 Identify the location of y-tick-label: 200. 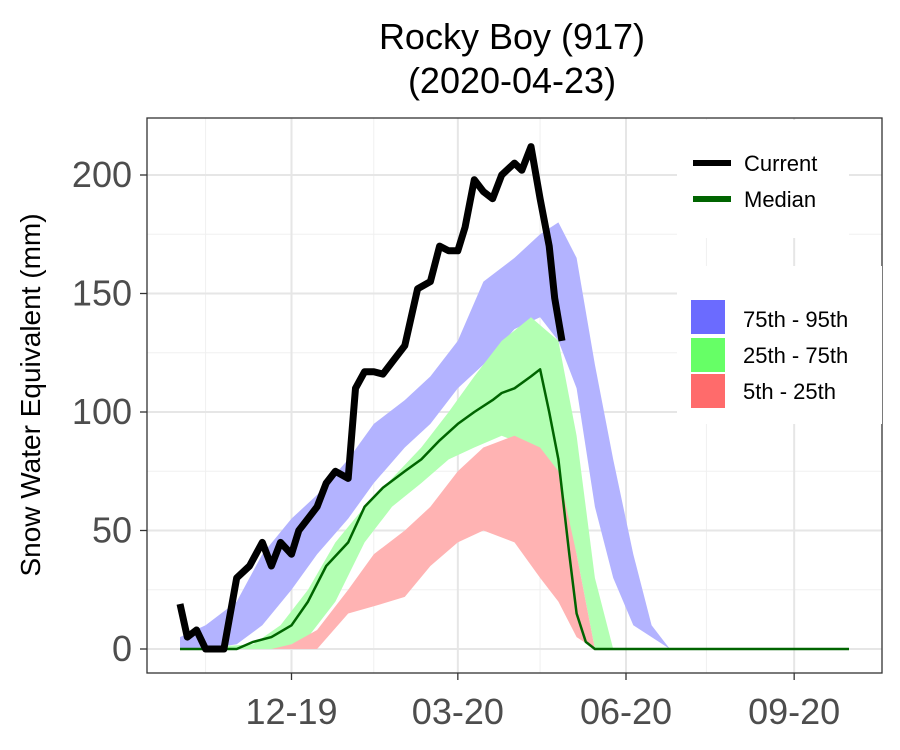
(102, 174).